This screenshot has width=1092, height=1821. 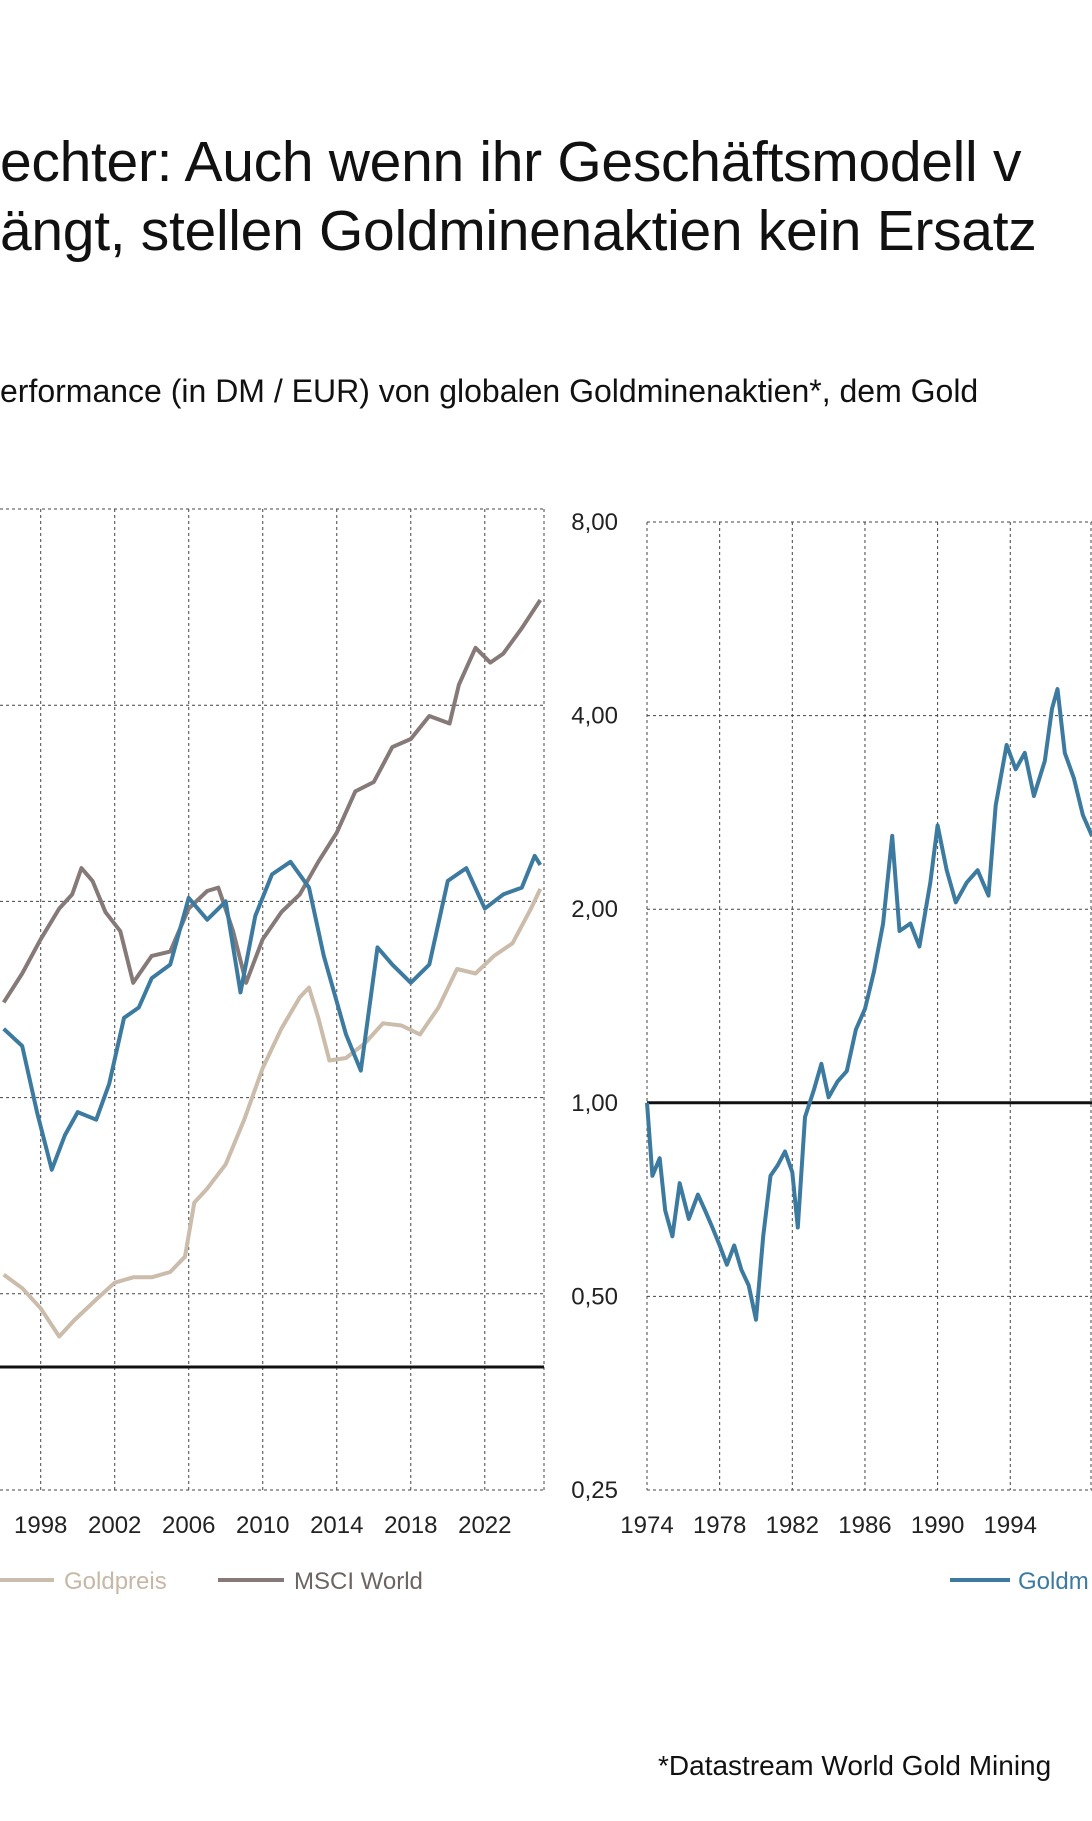 What do you see at coordinates (594, 909) in the screenshot?
I see `right-y-tick-label-3: 2,00` at bounding box center [594, 909].